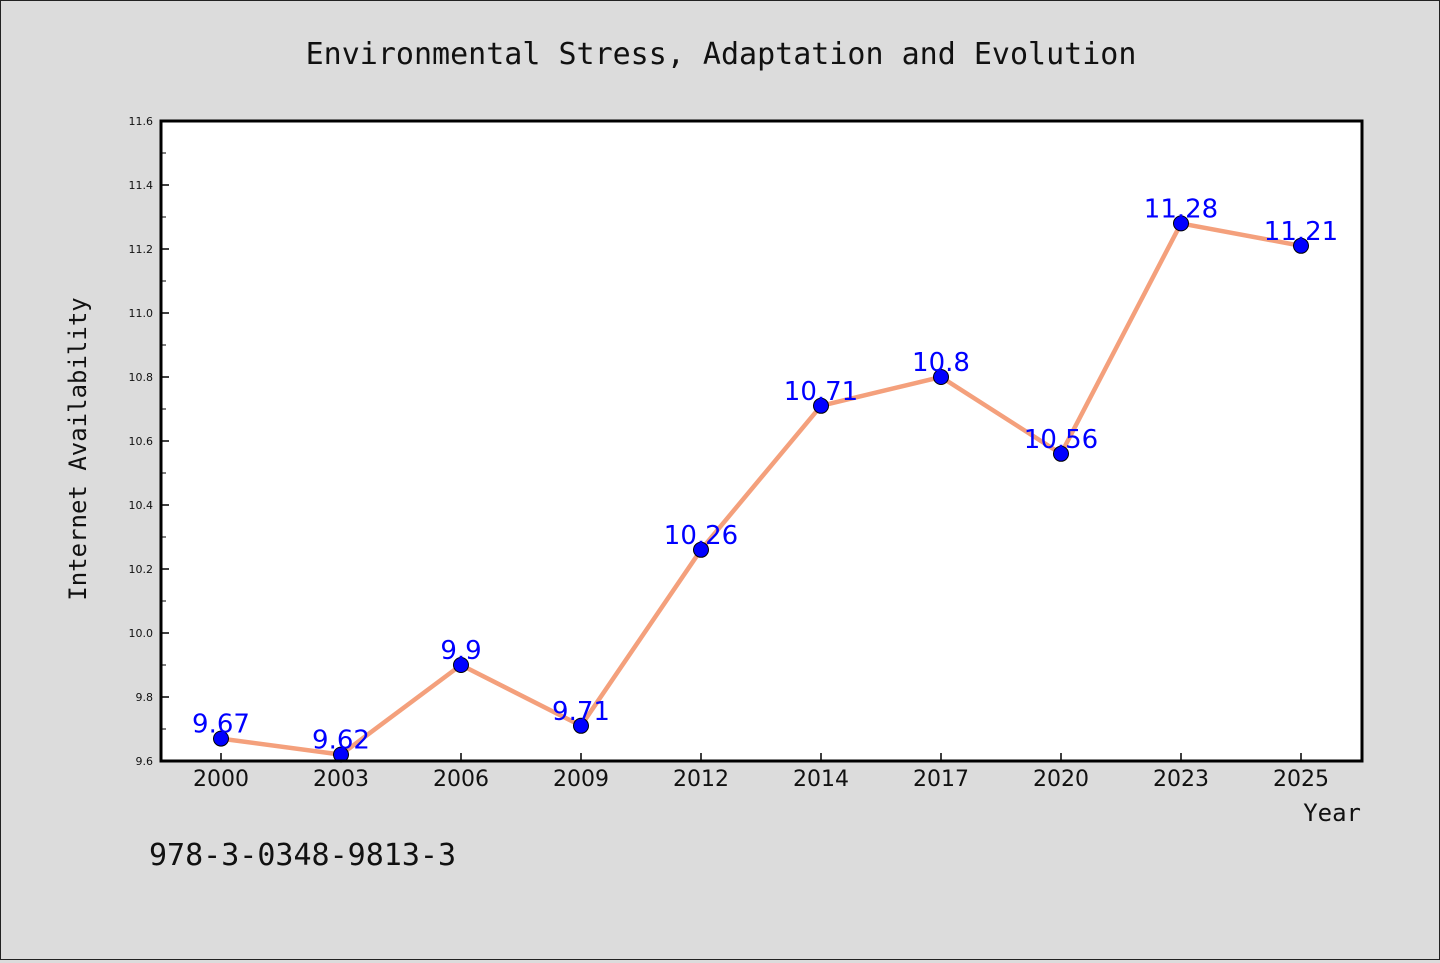 The image size is (1440, 963). I want to click on x-tick-label: 2023, so click(1181, 779).